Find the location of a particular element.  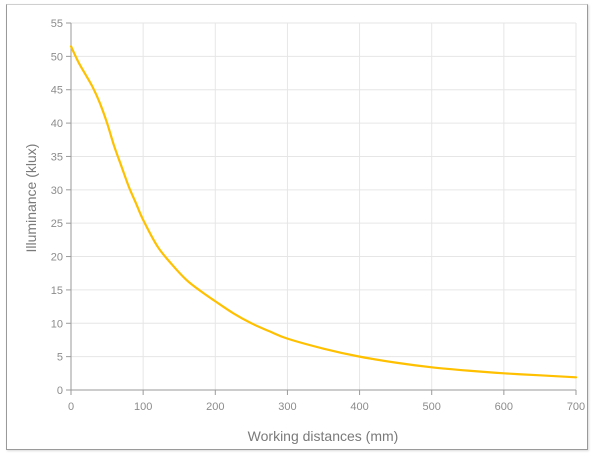

x-tick-label: 0 is located at coordinates (71, 407).